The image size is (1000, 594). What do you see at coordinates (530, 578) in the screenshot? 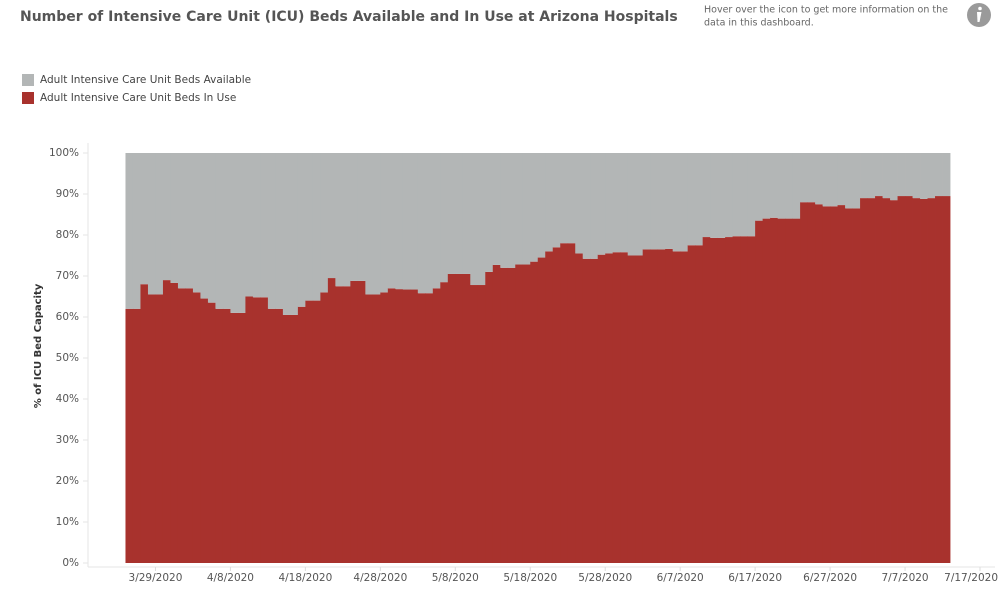
I see `x-tick-label: 5/18/2020` at bounding box center [530, 578].